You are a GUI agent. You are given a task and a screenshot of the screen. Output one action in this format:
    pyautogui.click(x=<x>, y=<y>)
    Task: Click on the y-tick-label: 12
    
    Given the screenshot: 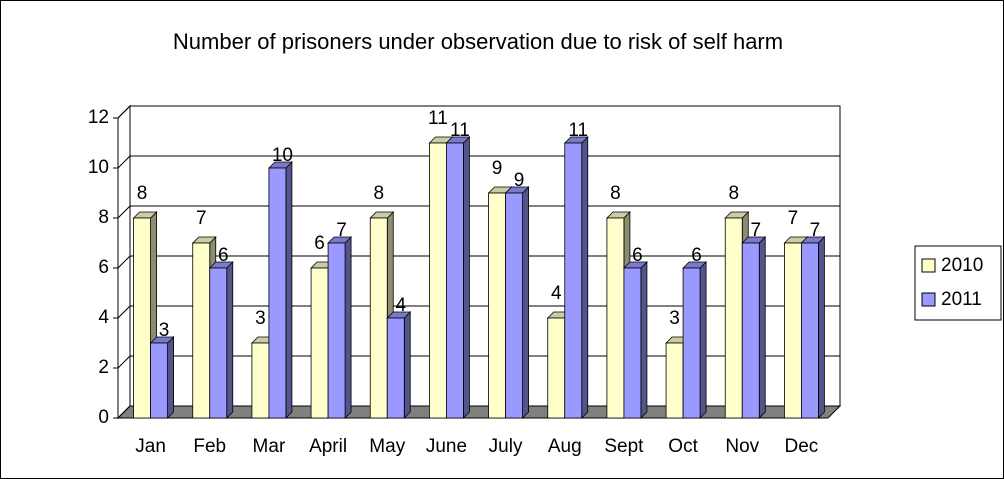 What is the action you would take?
    pyautogui.click(x=98, y=117)
    